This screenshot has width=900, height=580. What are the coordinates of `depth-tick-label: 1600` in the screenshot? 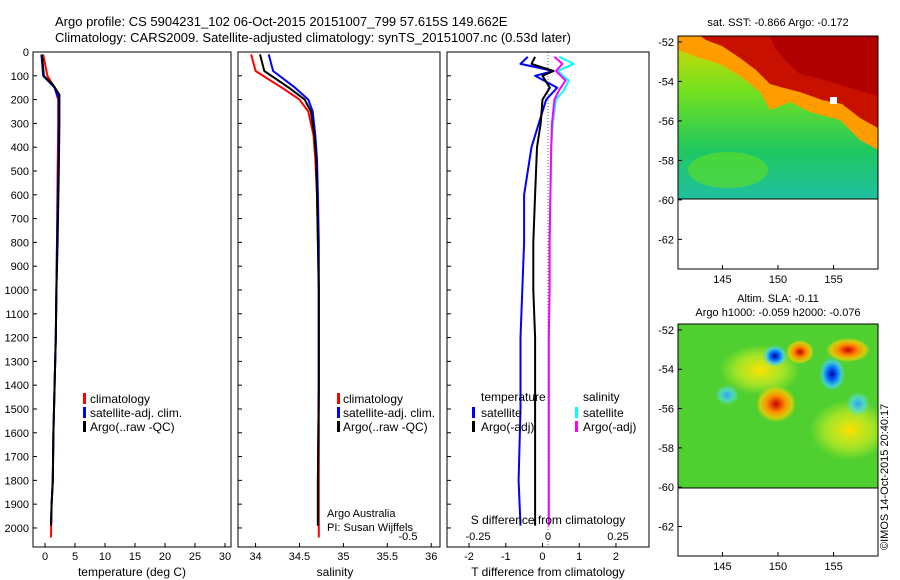 It's located at (17, 434).